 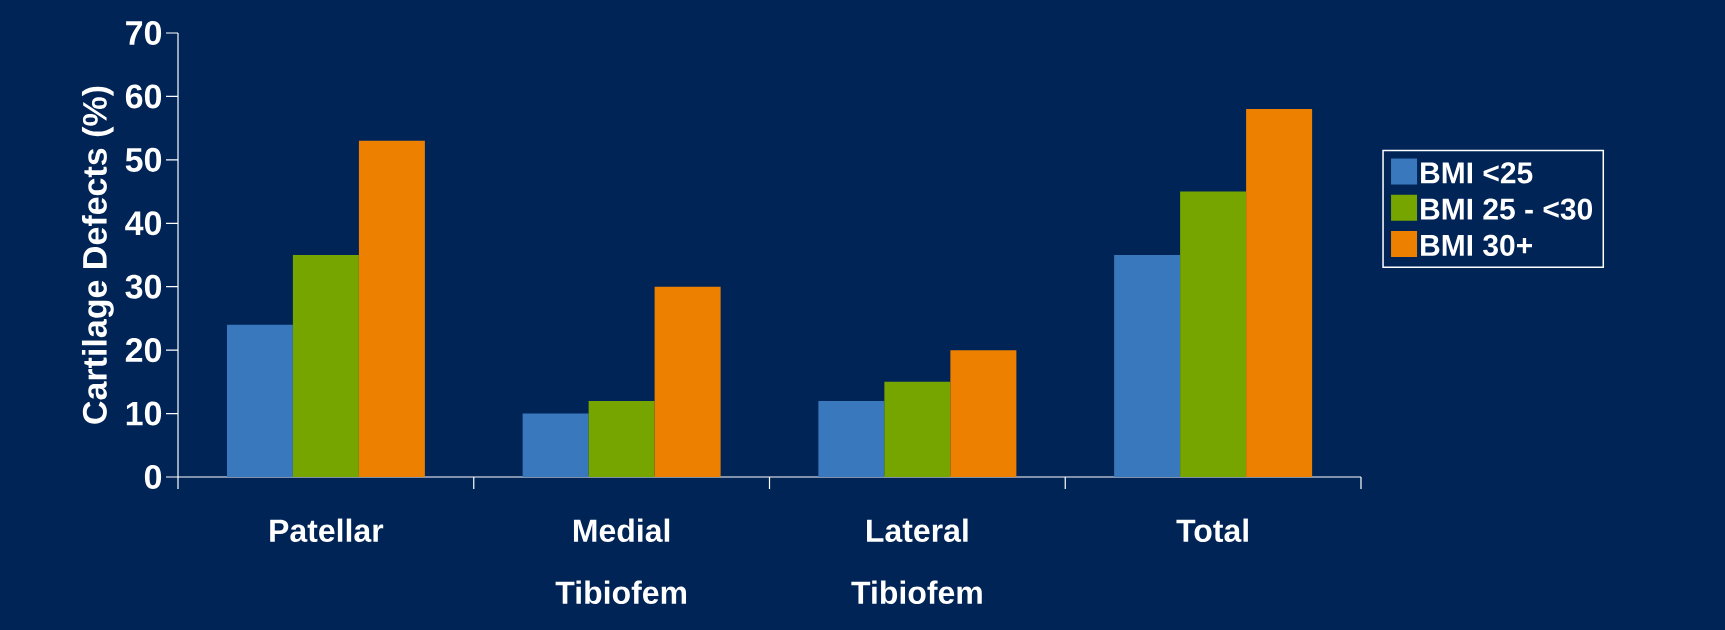 What do you see at coordinates (97, 255) in the screenshot?
I see `y-axis-title: Cartilage Defects (%)` at bounding box center [97, 255].